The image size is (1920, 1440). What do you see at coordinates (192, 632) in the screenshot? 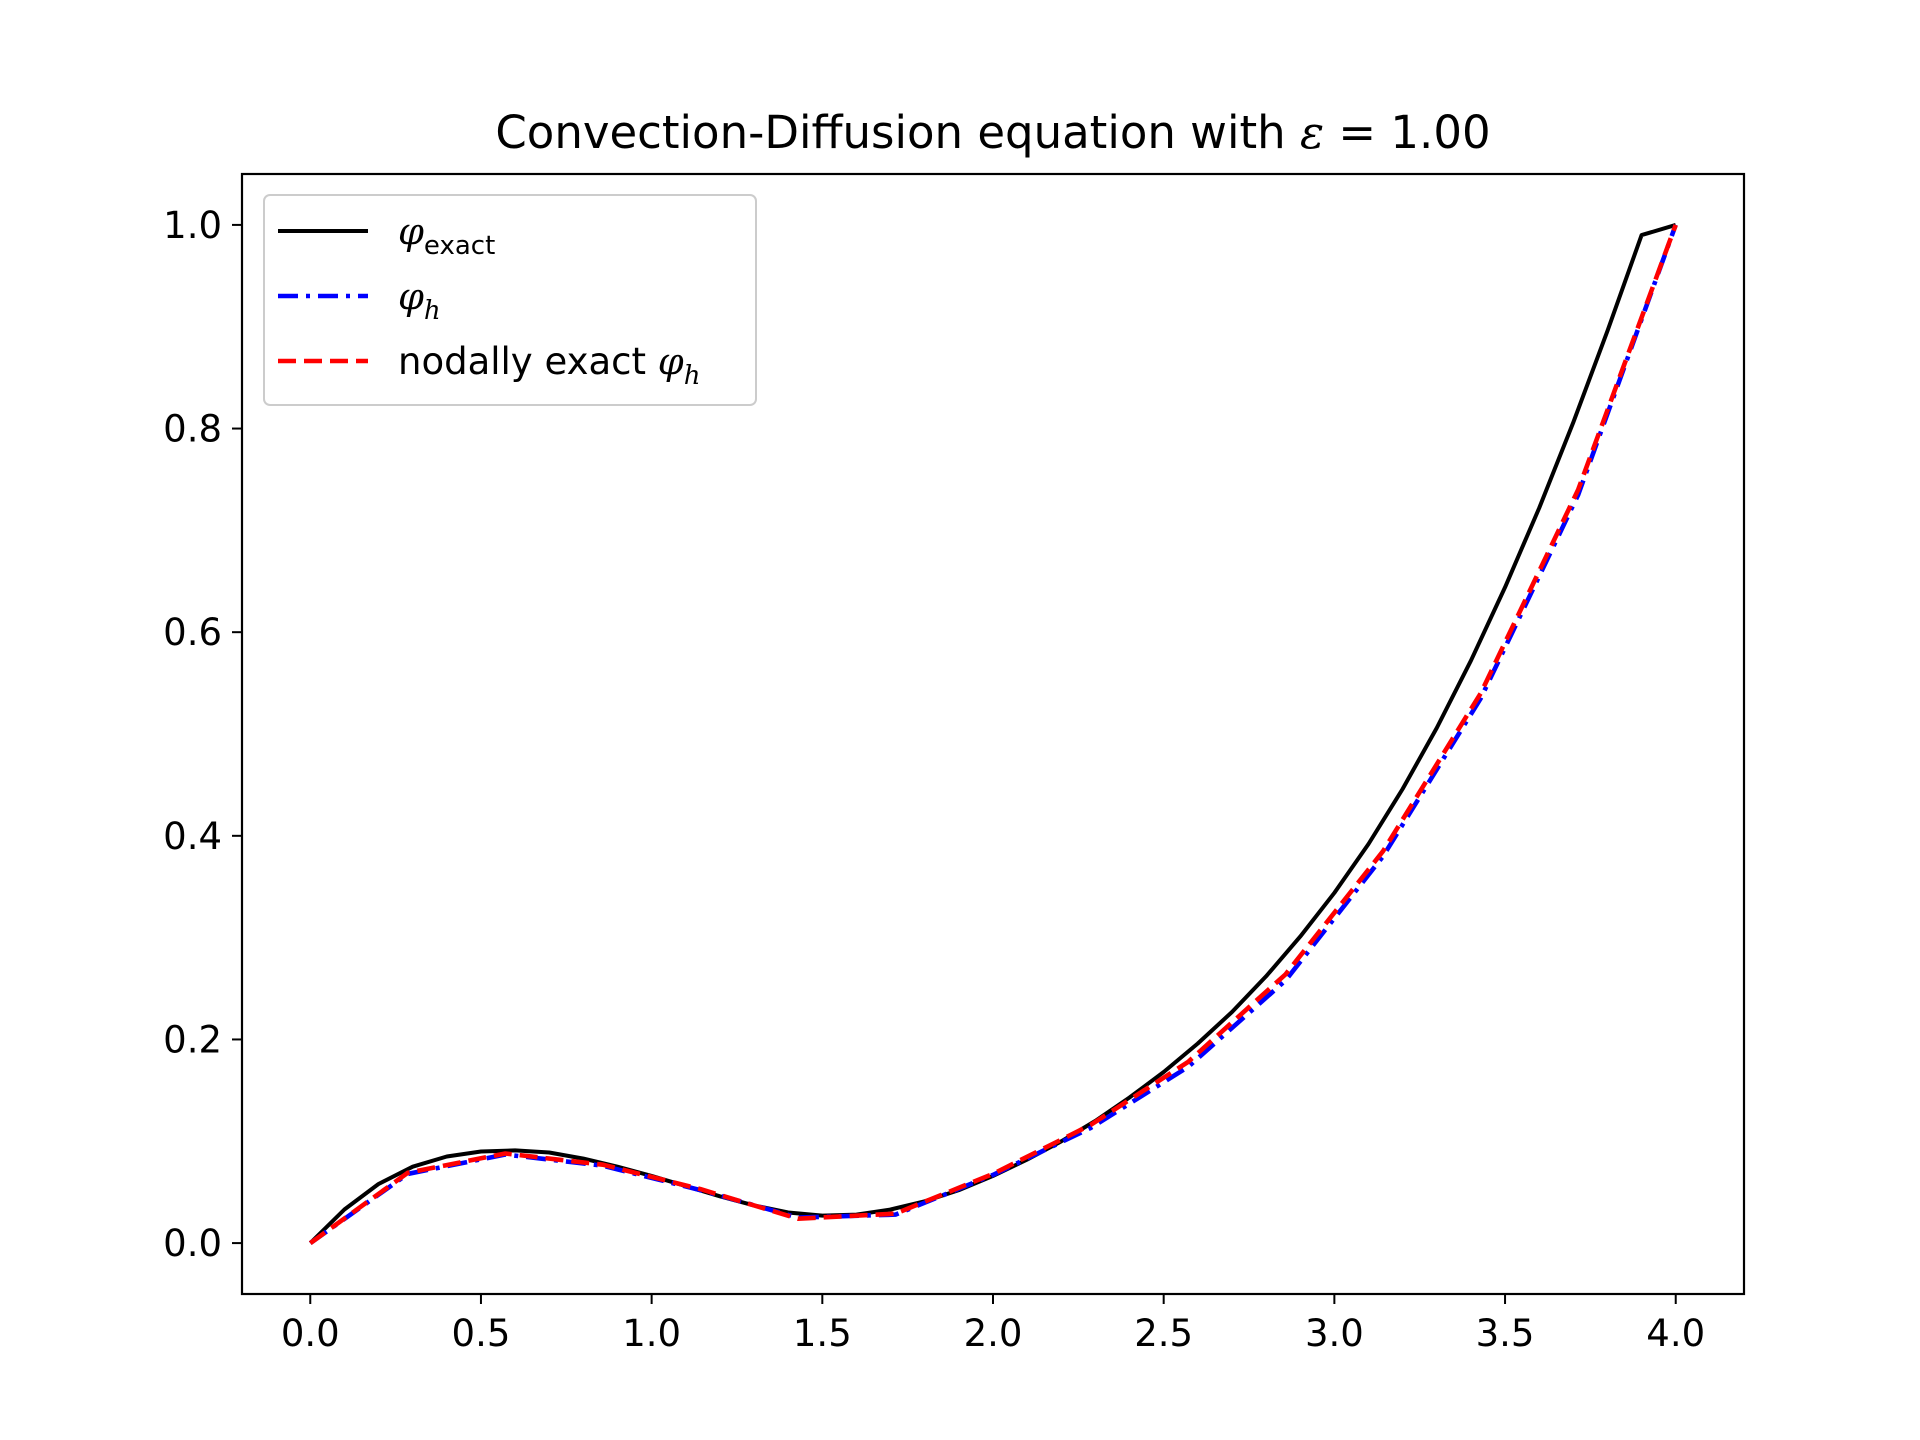
I see `y-tick-label: 0.6` at bounding box center [192, 632].